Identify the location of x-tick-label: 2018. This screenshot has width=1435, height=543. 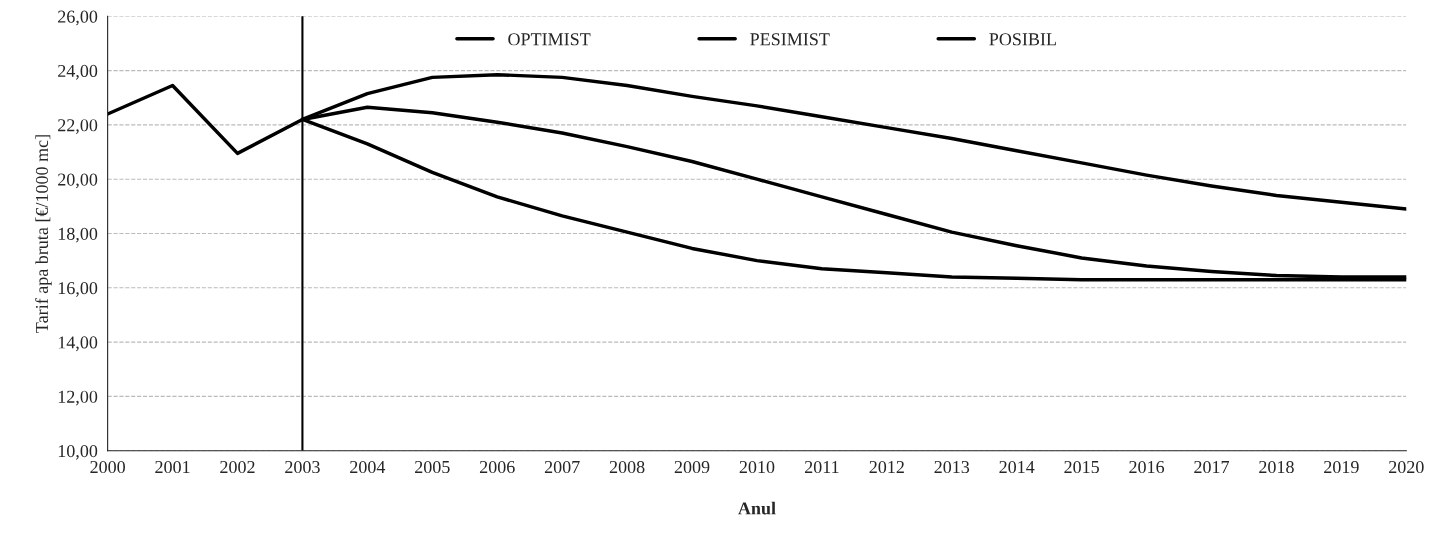
(1276, 467).